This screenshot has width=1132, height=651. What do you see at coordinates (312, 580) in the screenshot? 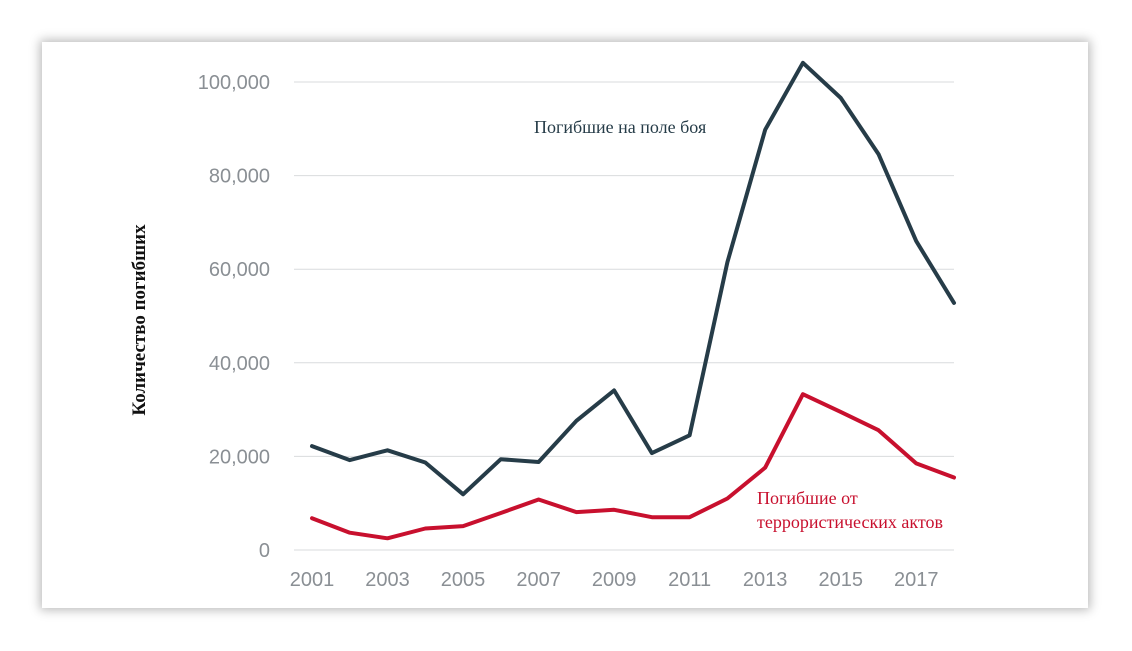
I see `x-tick-label: 2001` at bounding box center [312, 580].